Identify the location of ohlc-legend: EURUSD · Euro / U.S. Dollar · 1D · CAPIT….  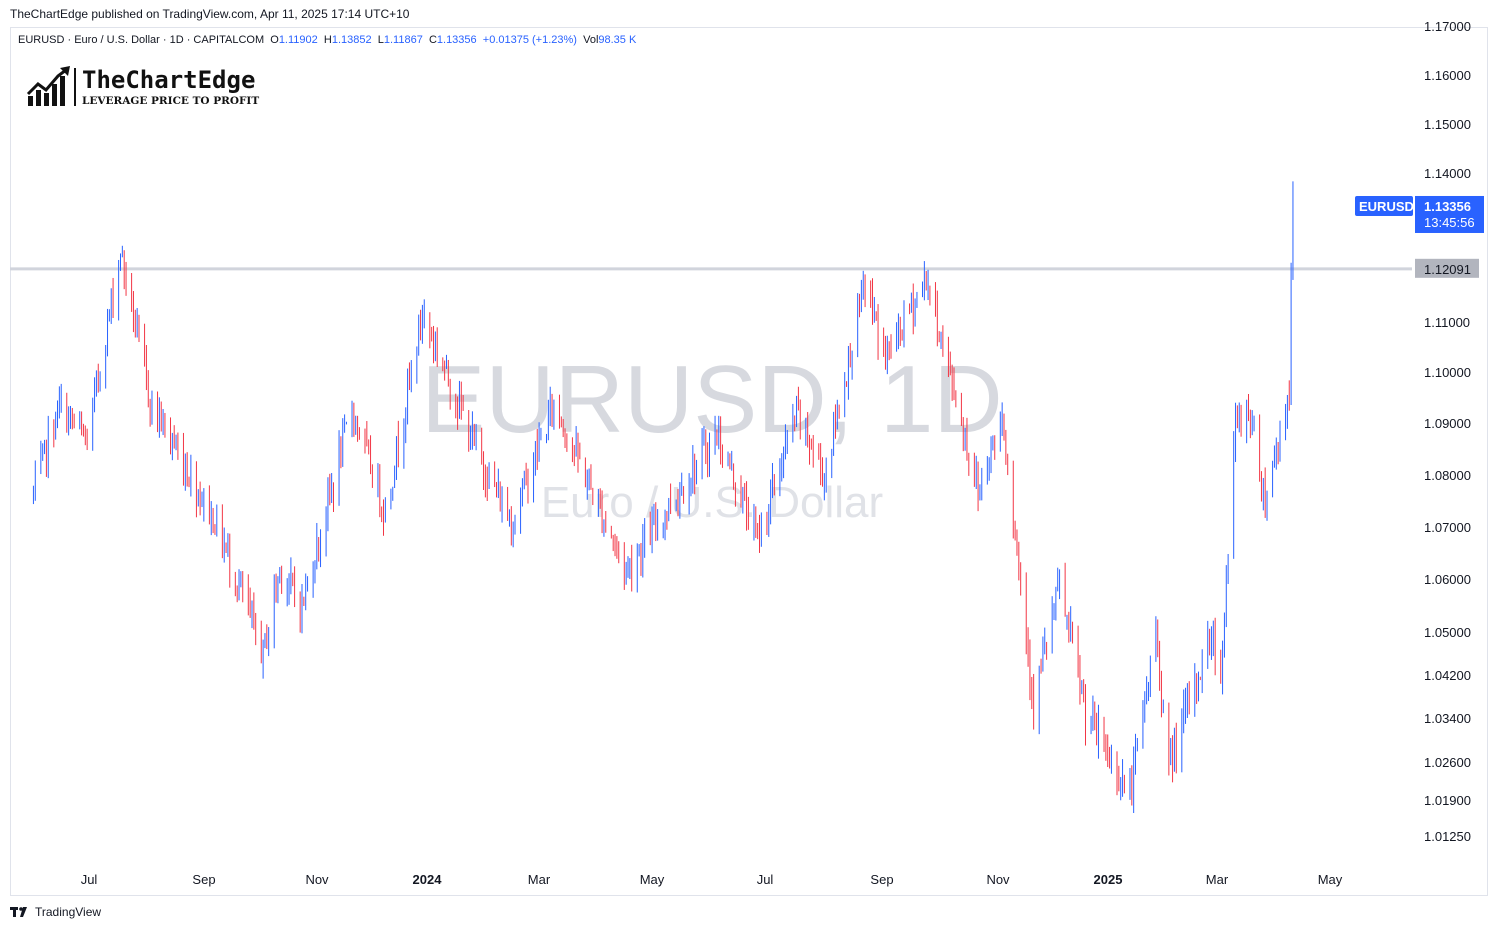
(327, 40).